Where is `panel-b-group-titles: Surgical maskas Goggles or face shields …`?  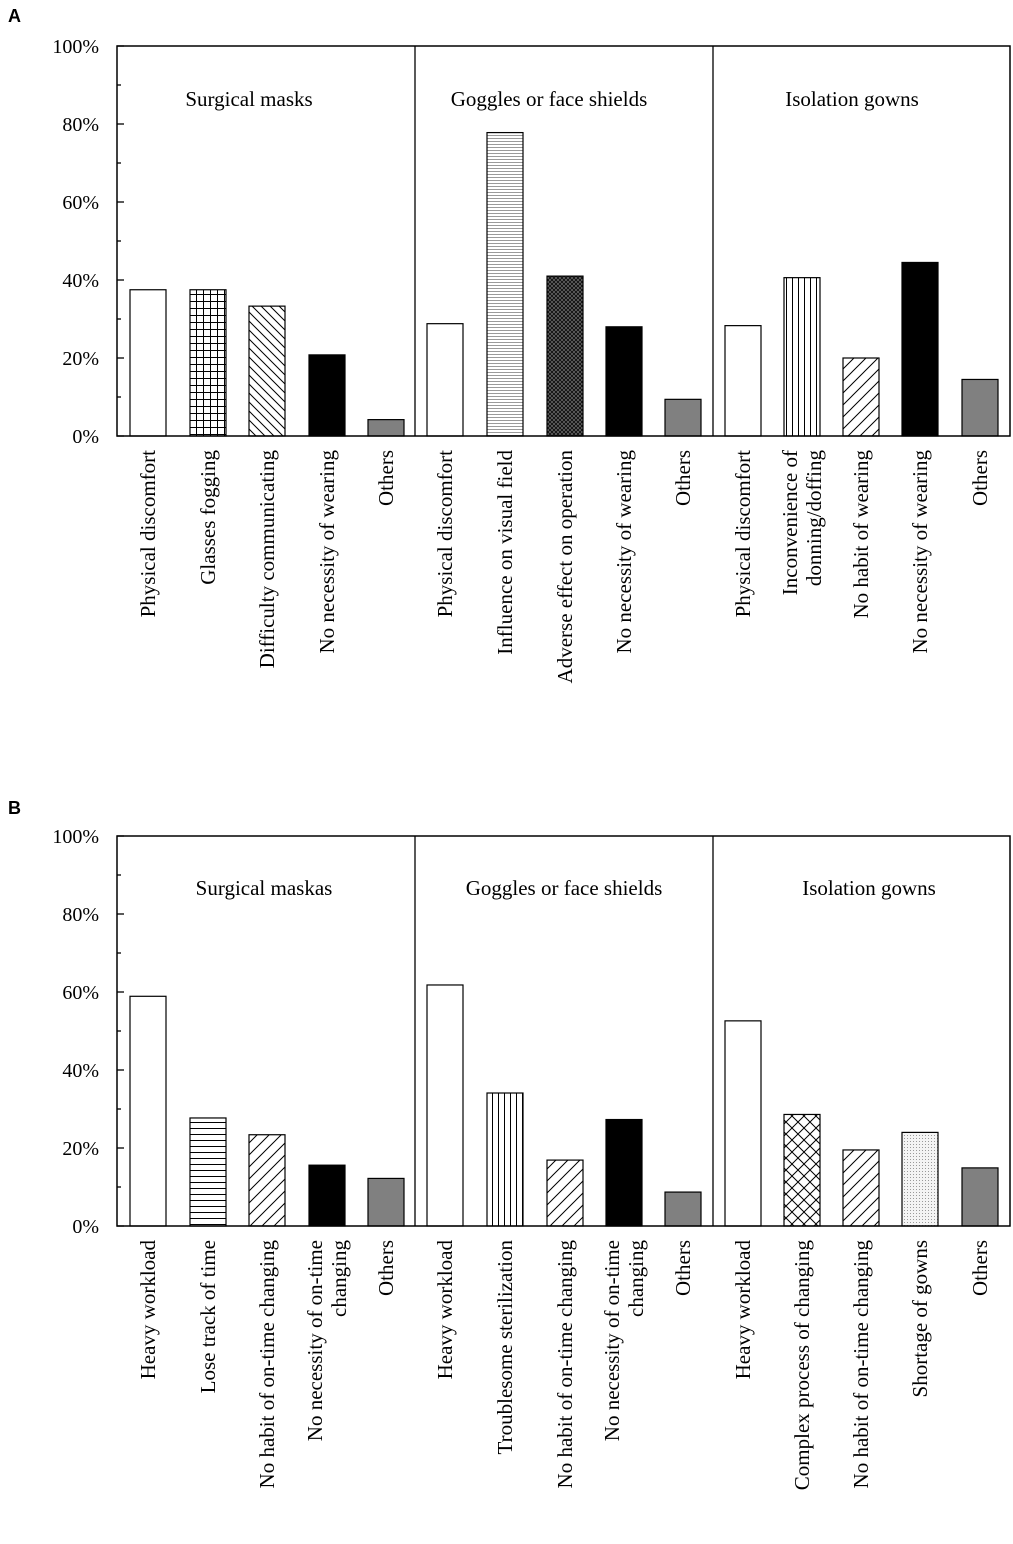 panel-b-group-titles: Surgical maskas Goggles or face shields … is located at coordinates (566, 888).